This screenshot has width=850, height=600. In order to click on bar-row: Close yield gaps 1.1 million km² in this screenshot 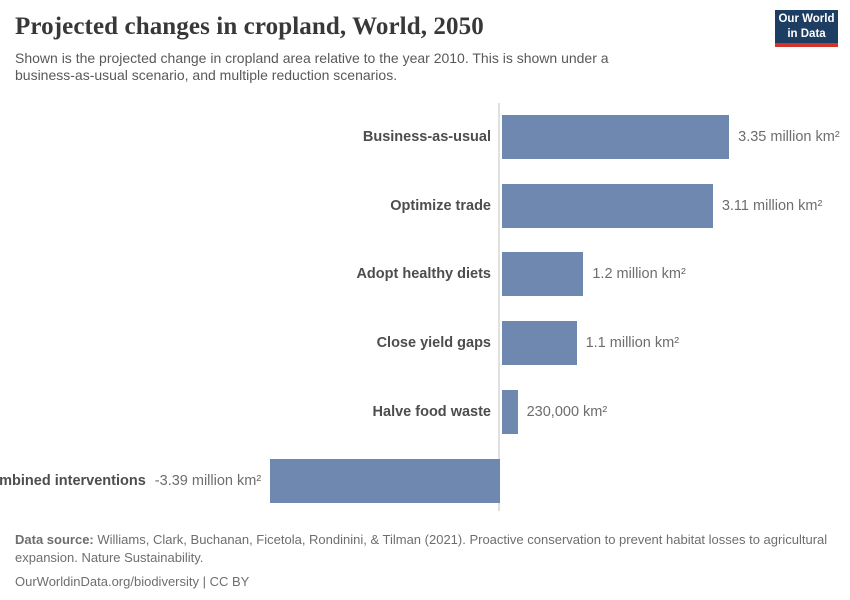, I will do `click(425, 343)`.